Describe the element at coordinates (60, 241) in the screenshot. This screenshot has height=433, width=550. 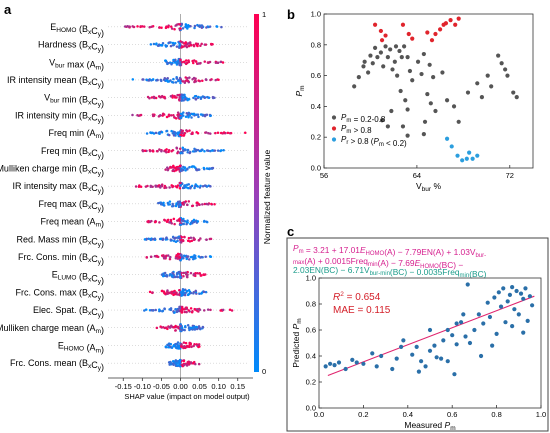
I see `feature-label: Red. Mass min (BxCy)` at that location.